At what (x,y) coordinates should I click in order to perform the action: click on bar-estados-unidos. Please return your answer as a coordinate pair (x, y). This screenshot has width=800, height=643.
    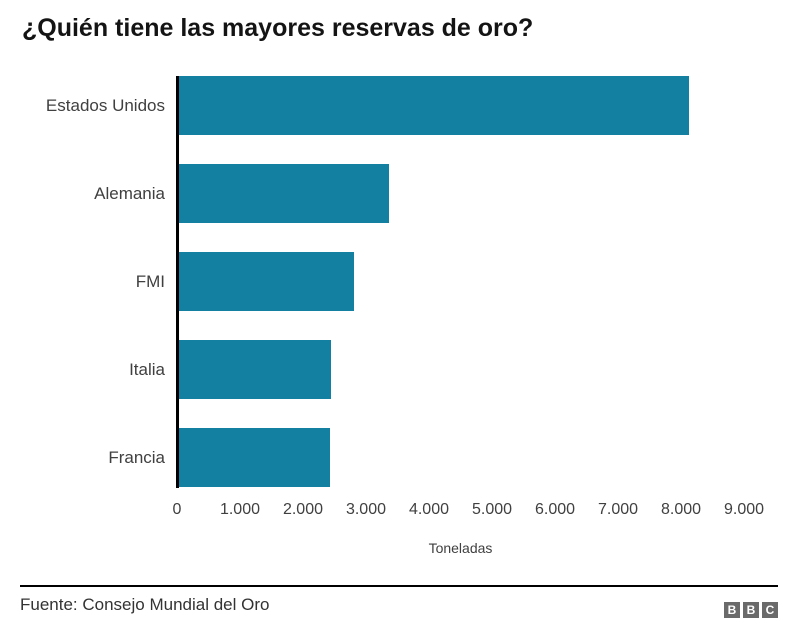
    Looking at the image, I should click on (433, 105).